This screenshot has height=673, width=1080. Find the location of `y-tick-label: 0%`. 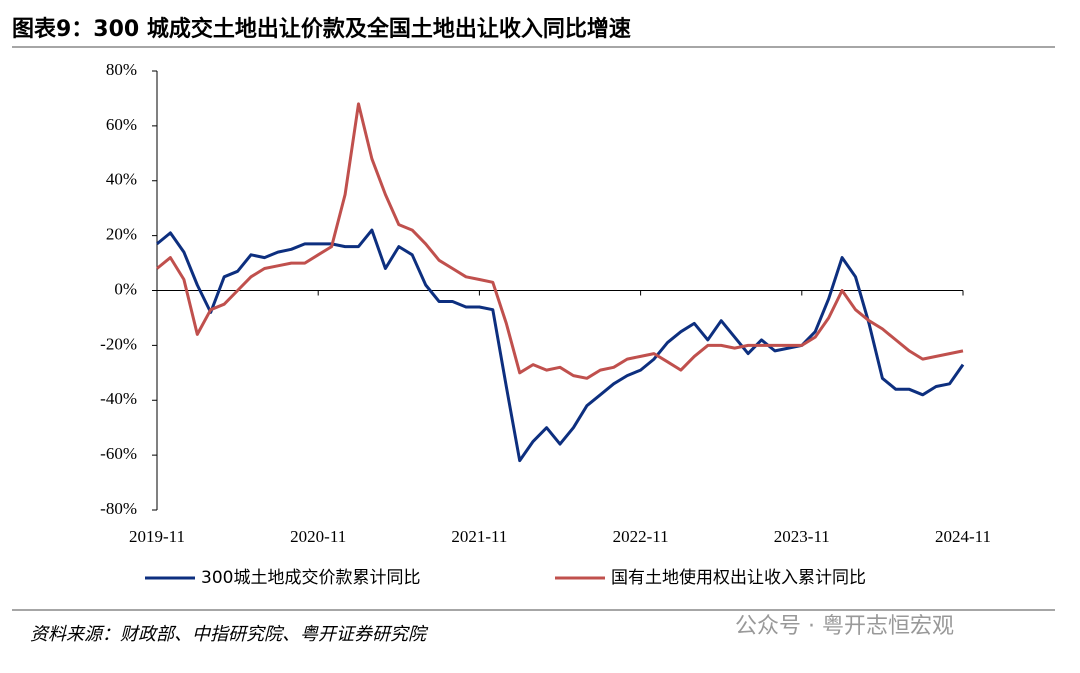

y-tick-label: 0% is located at coordinates (125, 288).